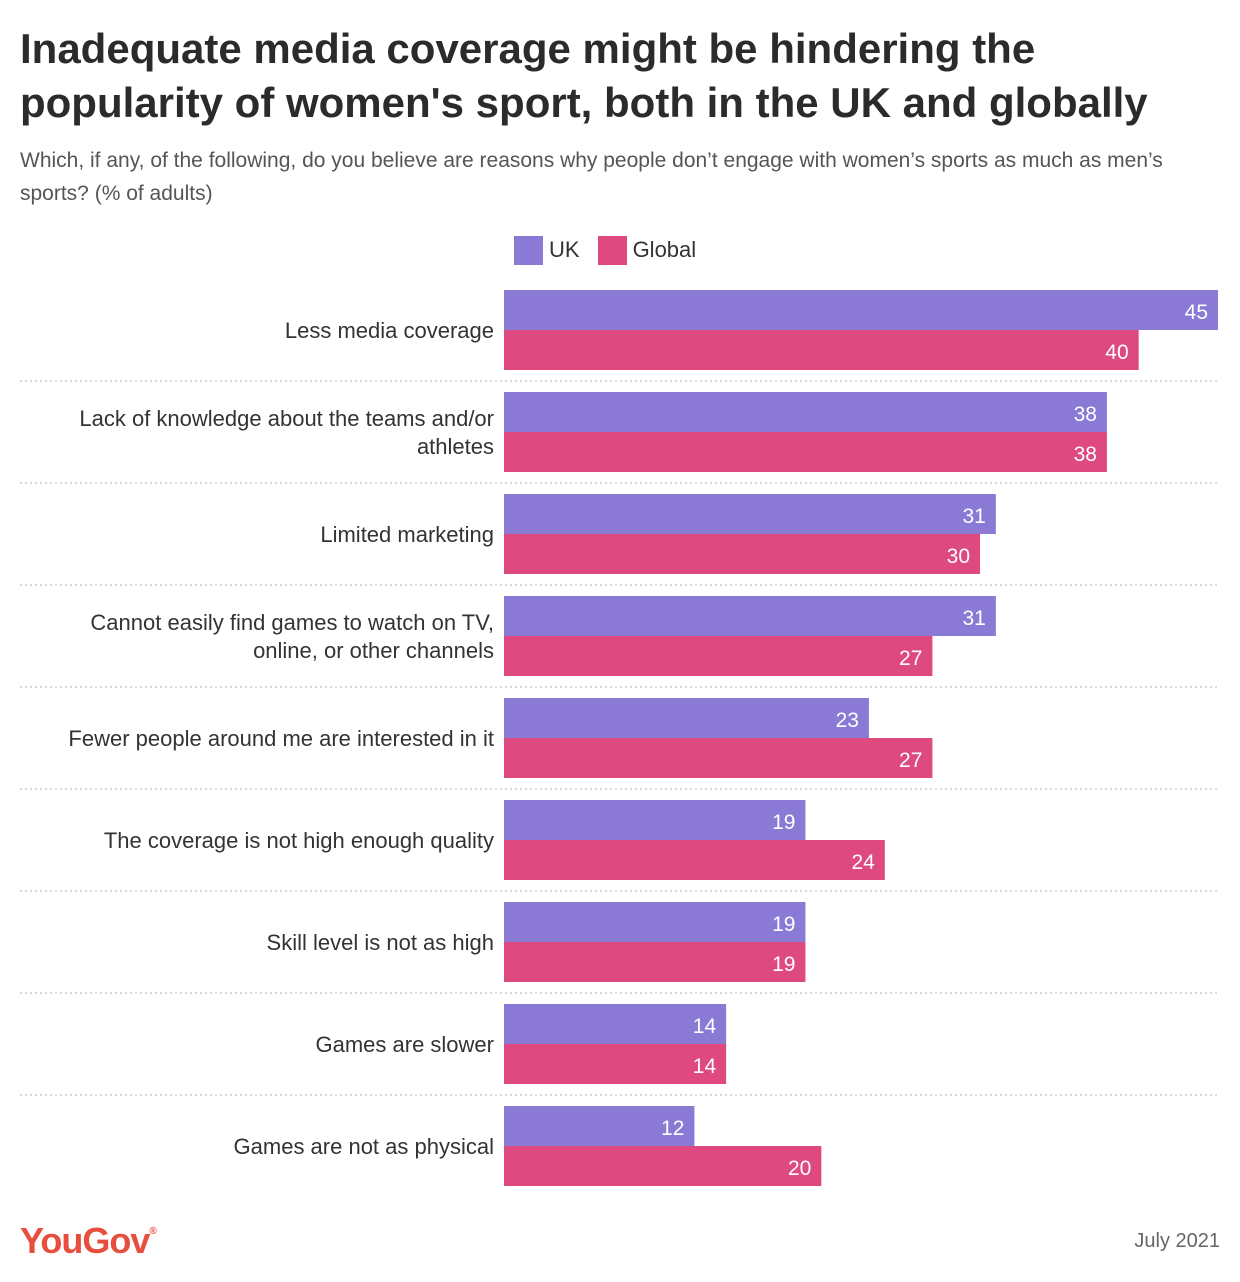 The height and width of the screenshot is (1282, 1240). I want to click on category-label: Skill level is not as high, so click(380, 942).